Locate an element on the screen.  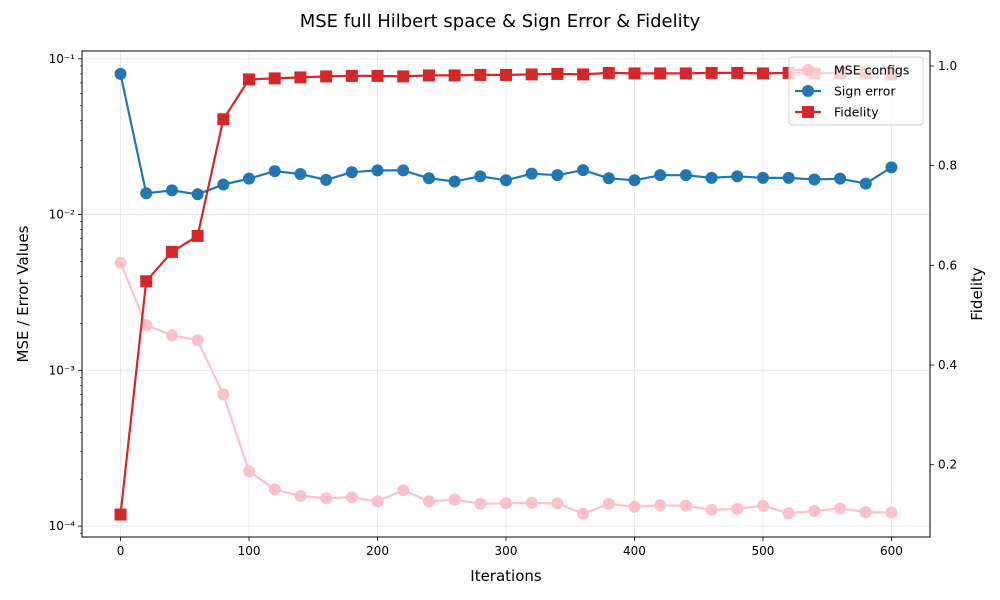
y-right-tick-label: 0.4 is located at coordinates (947, 365).